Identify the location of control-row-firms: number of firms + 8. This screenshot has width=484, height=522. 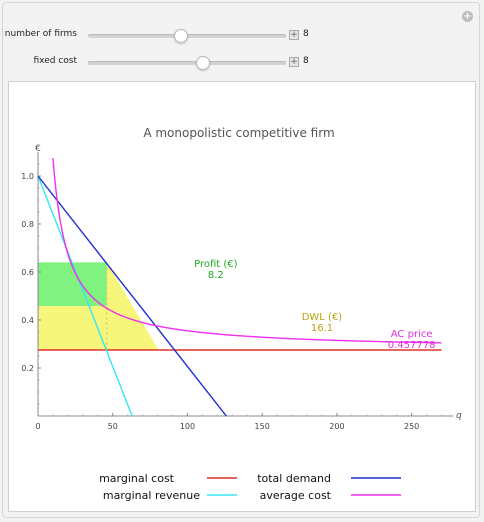
(241, 36).